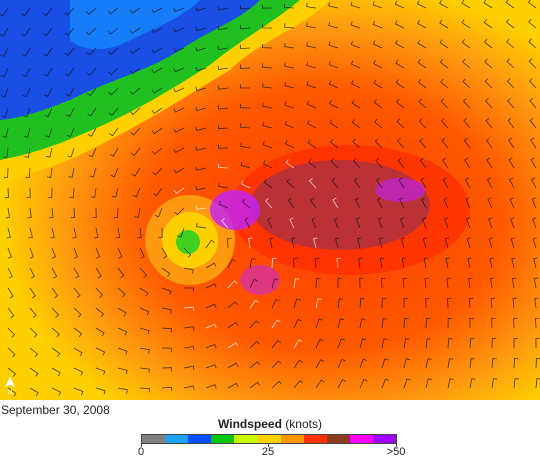  Describe the element at coordinates (303, 424) in the screenshot. I see `legend-title-unit: (knots)` at that location.